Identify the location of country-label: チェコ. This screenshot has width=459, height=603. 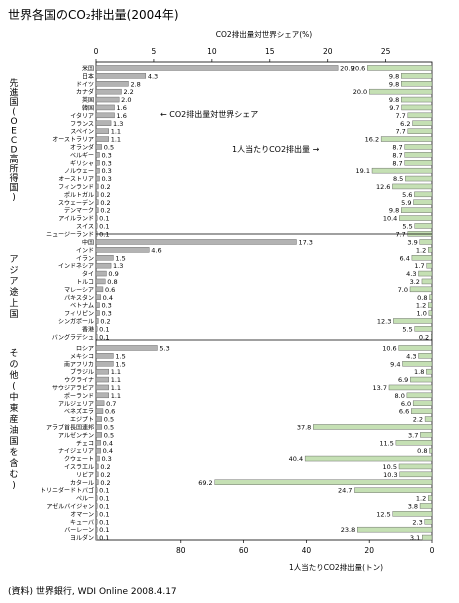
(85, 443).